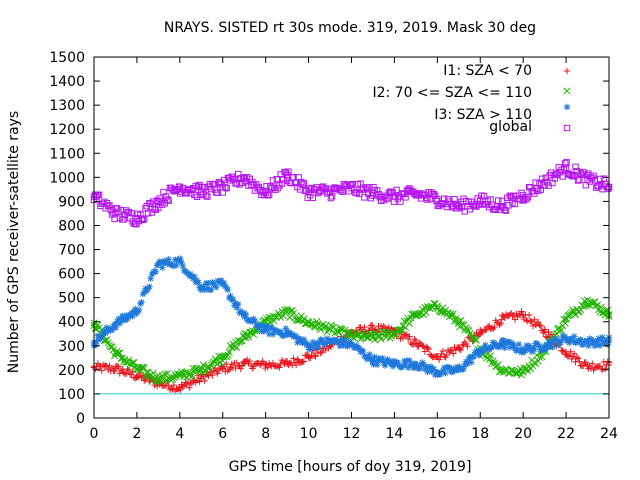 The width and height of the screenshot is (640, 480). What do you see at coordinates (67, 106) in the screenshot?
I see `y-tick-label: 1300` at bounding box center [67, 106].